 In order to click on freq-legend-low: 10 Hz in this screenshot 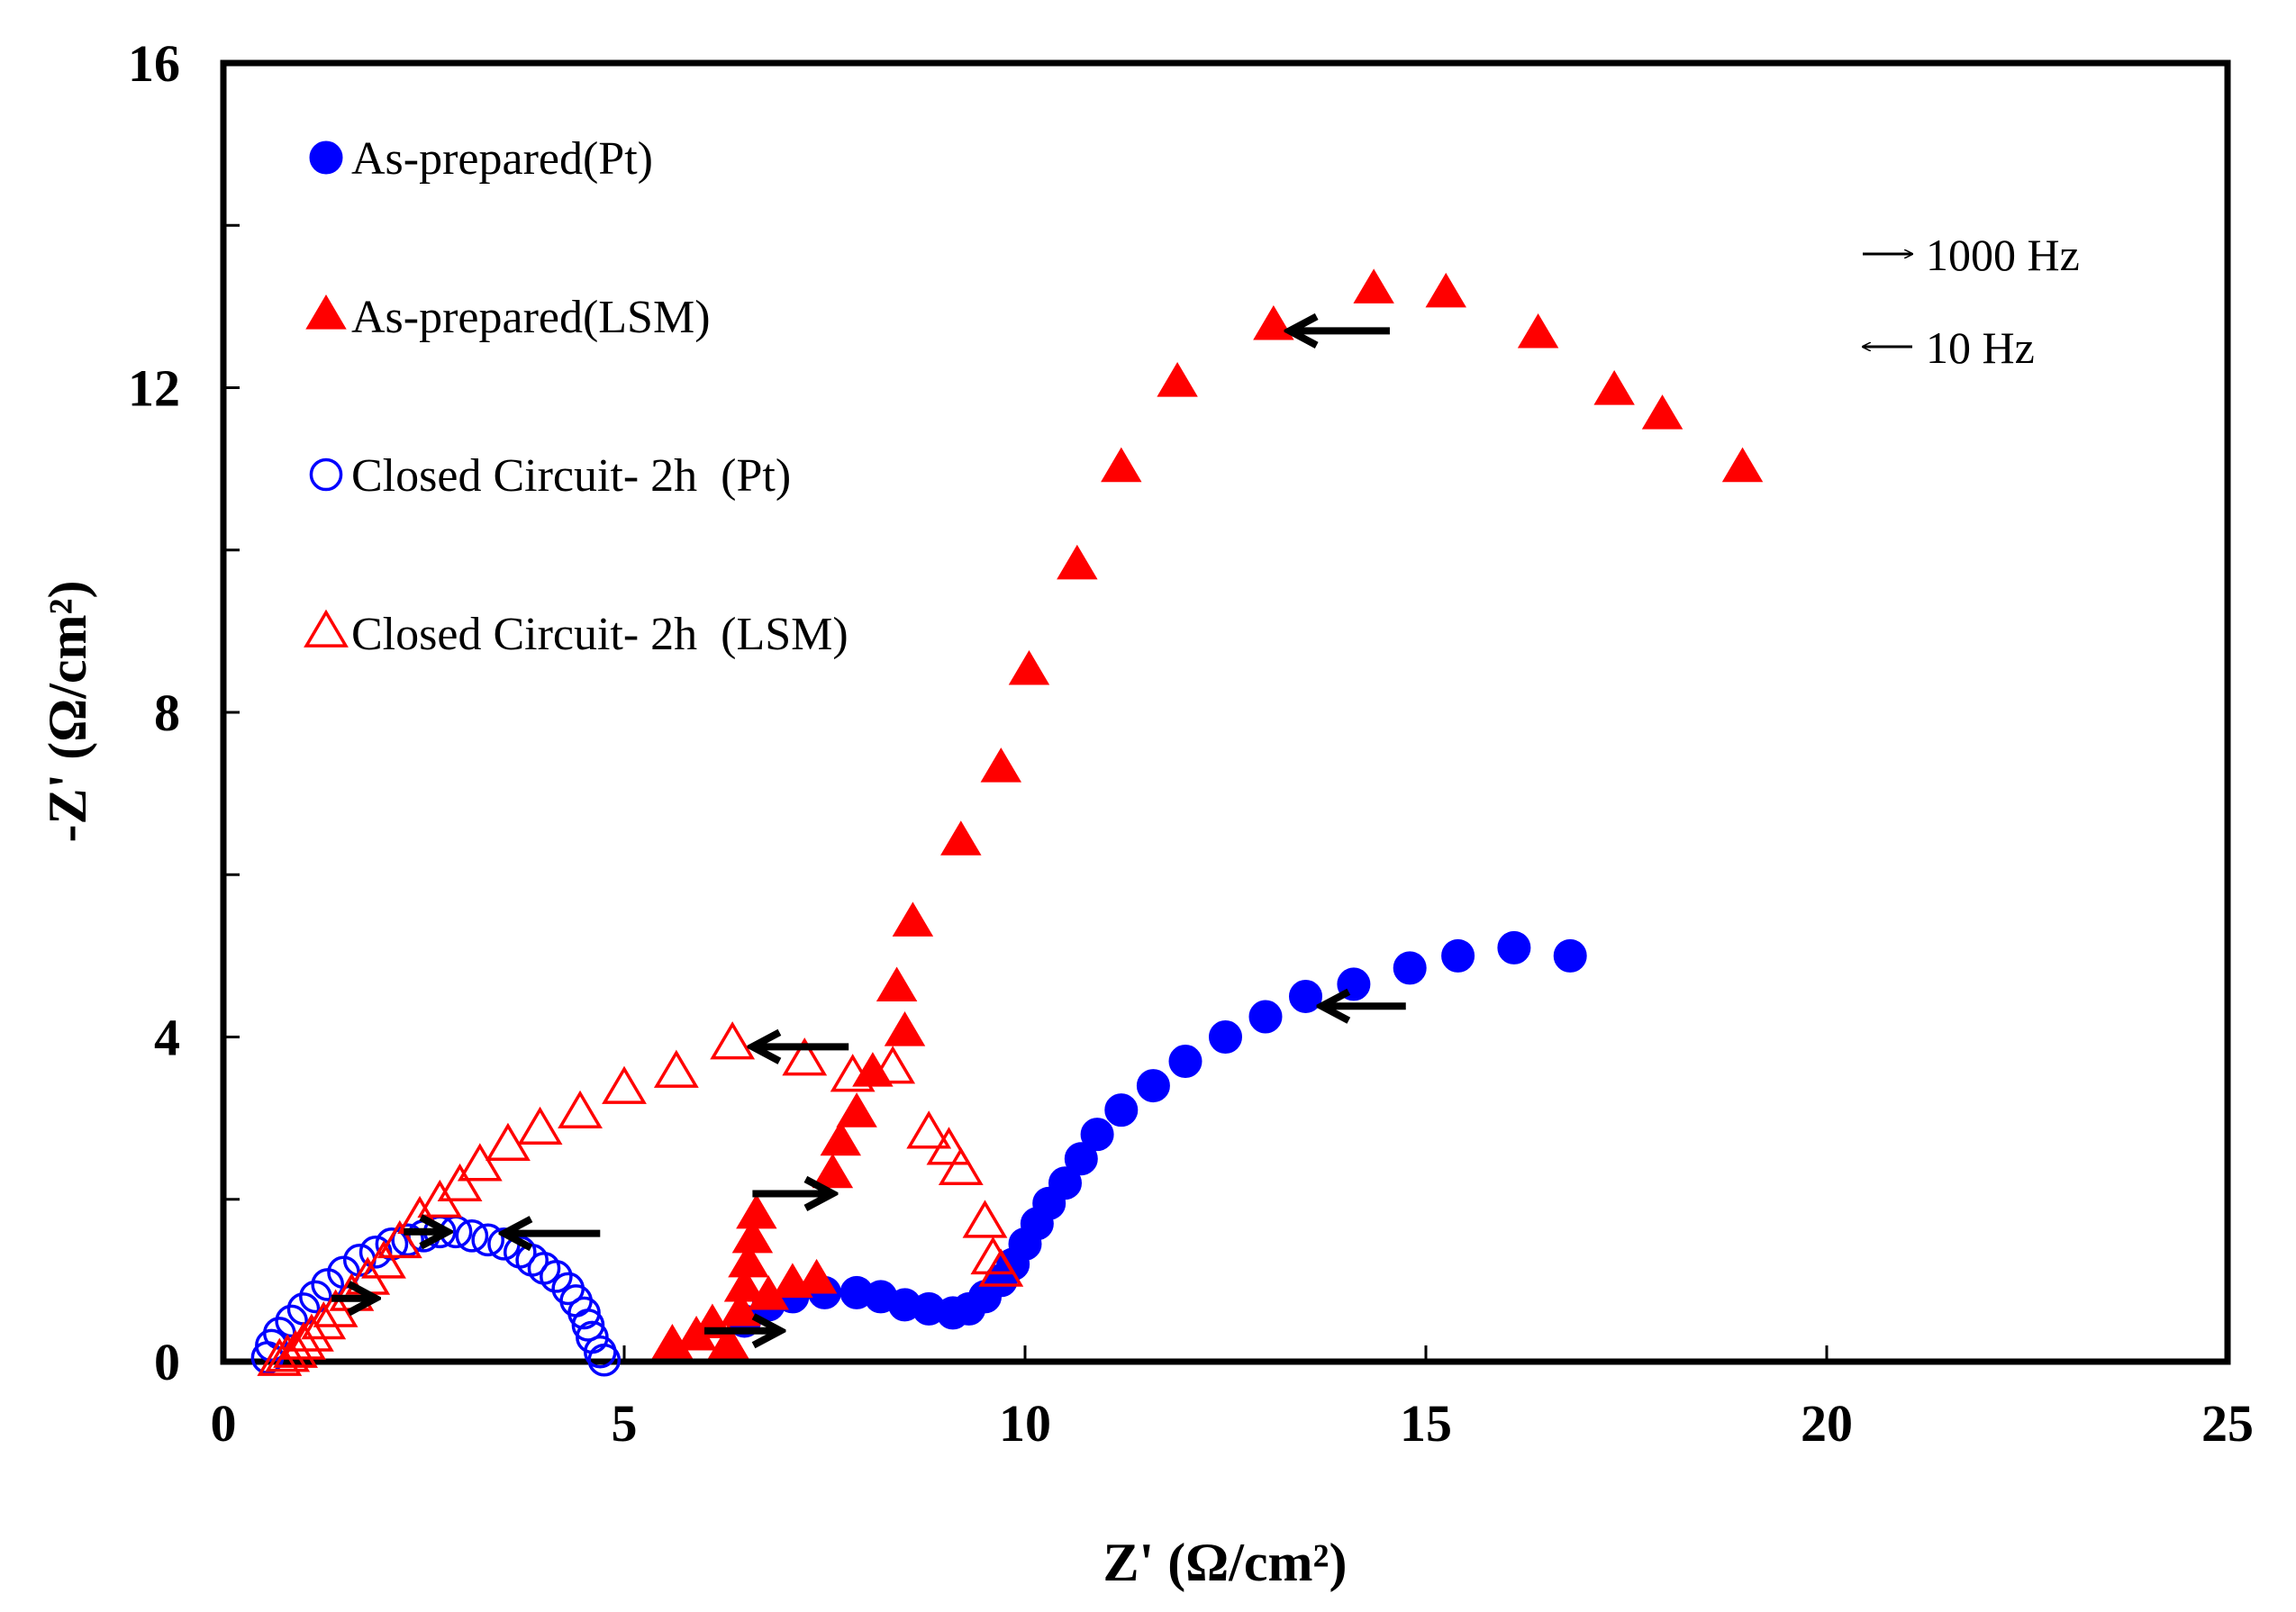, I will do `click(1980, 347)`.